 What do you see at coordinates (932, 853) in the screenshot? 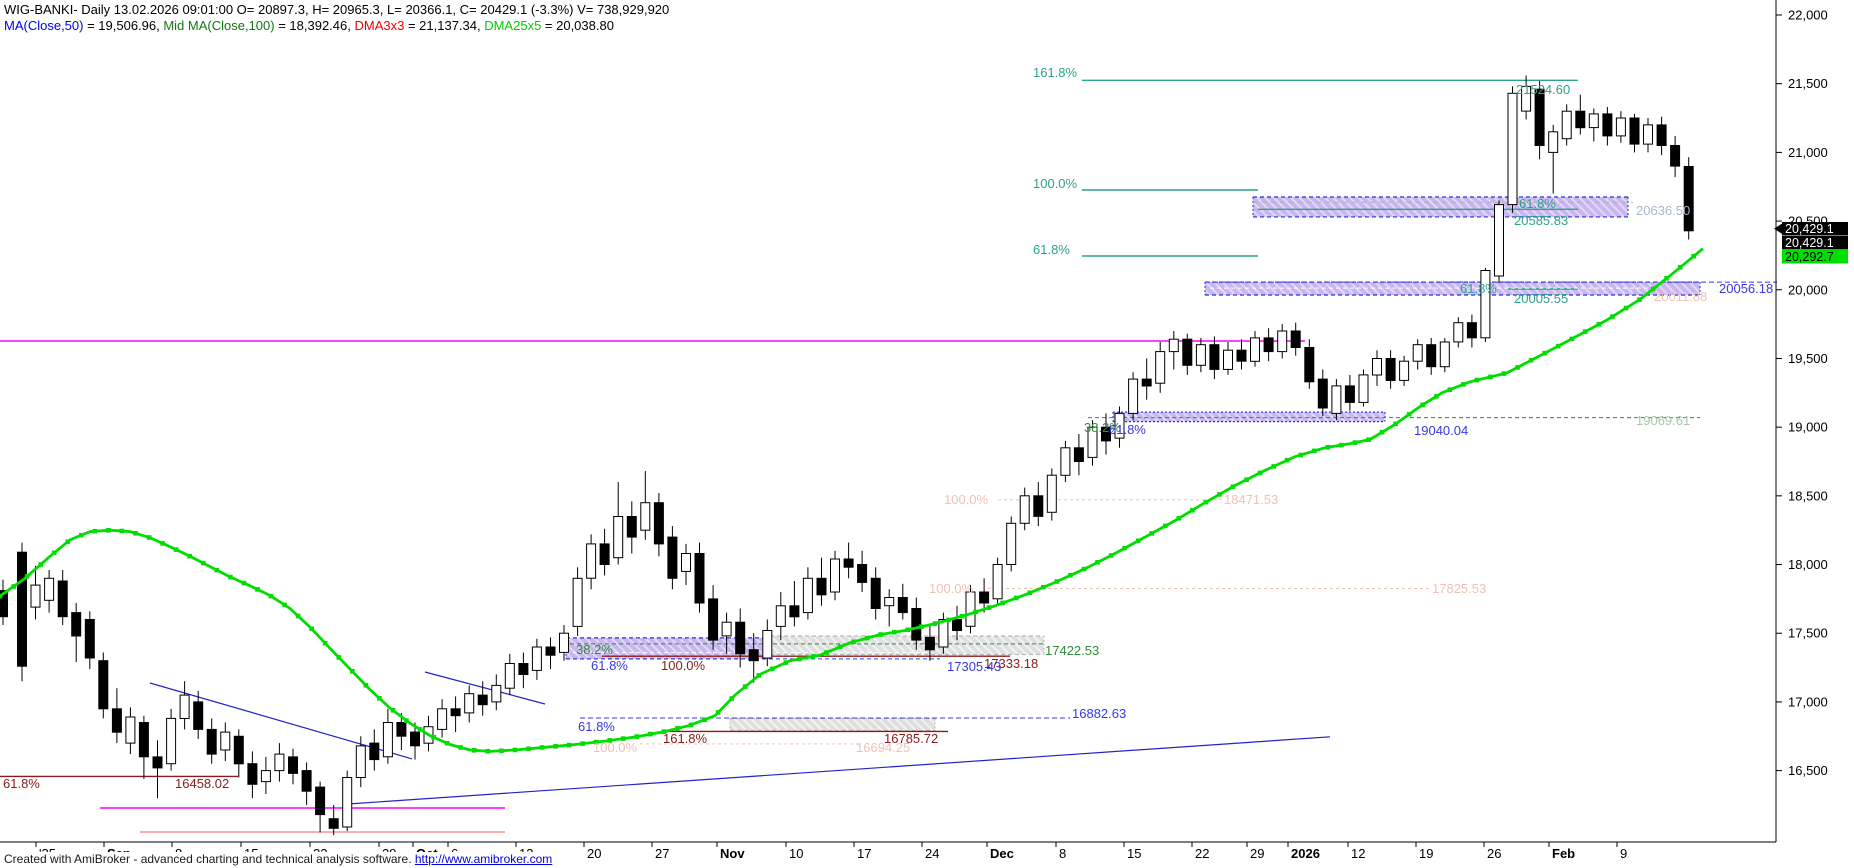
I see `svg-text: 24` at bounding box center [932, 853].